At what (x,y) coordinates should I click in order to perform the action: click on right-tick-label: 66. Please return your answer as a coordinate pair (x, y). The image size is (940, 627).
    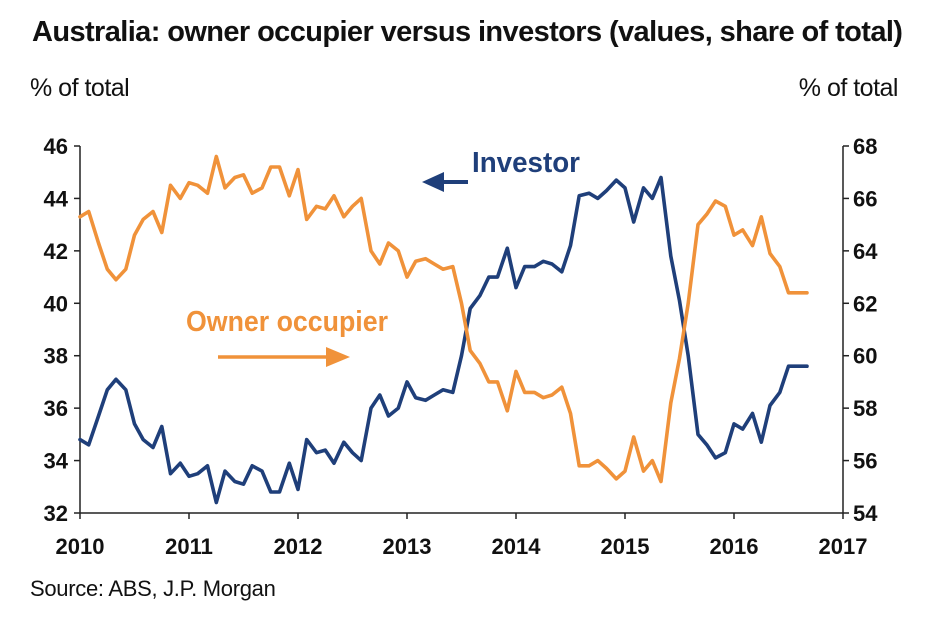
    Looking at the image, I should click on (865, 198).